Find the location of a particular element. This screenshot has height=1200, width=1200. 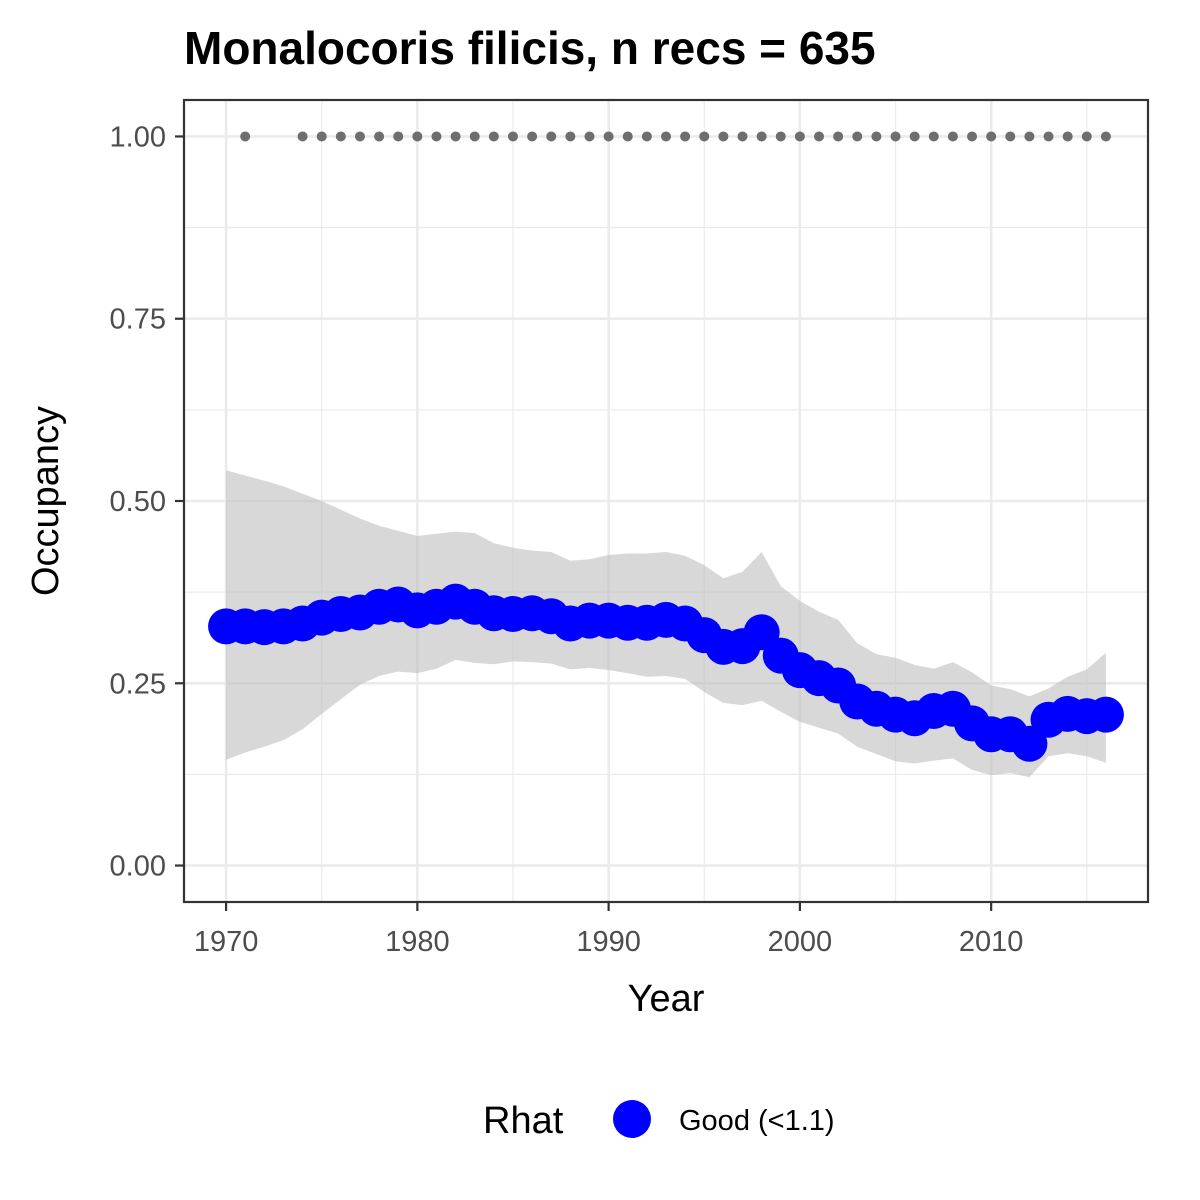

x-tick-label: 2010 is located at coordinates (991, 942).